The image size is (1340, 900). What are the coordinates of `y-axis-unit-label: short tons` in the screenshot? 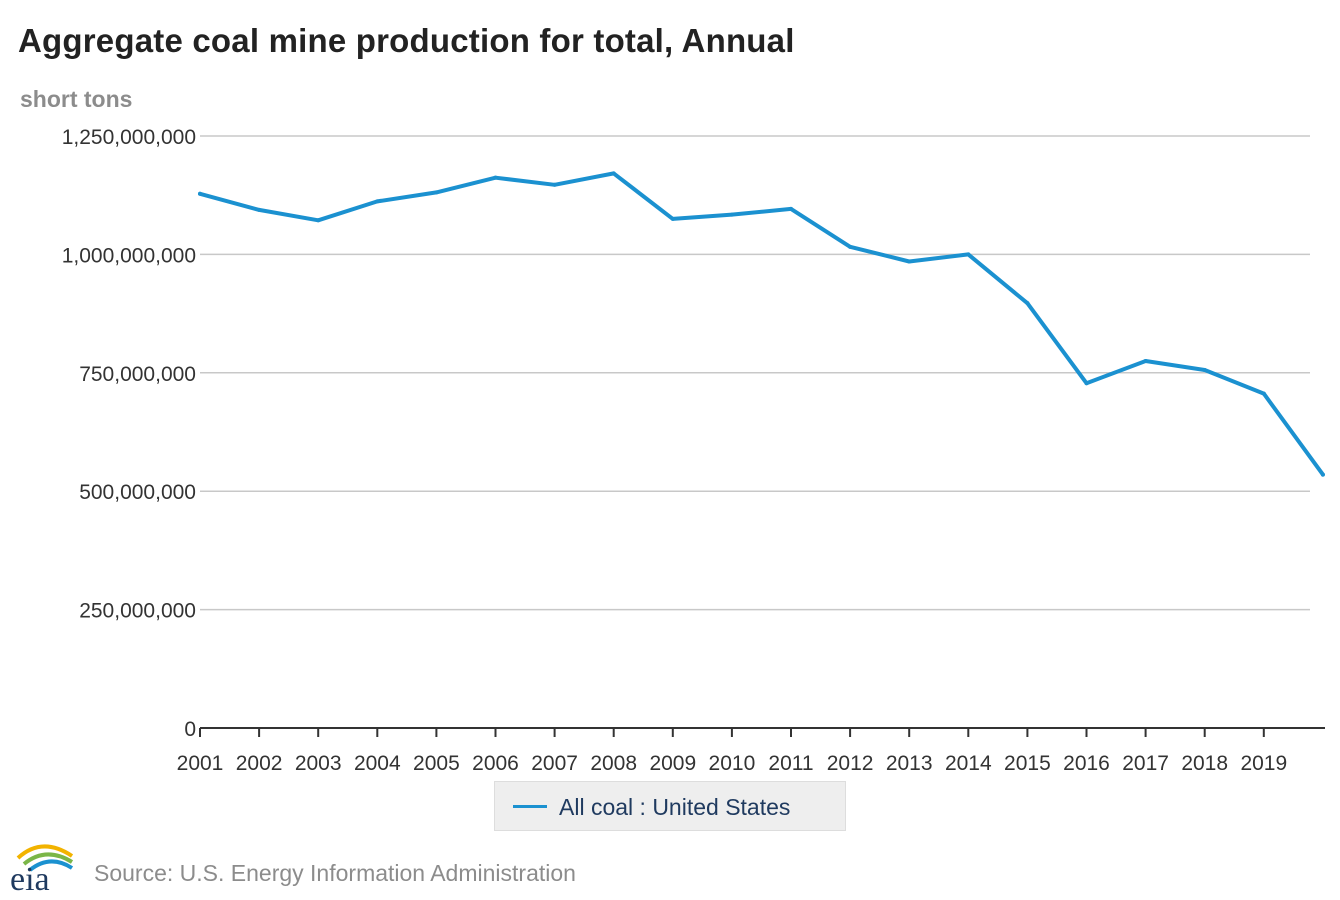 It's located at (76, 99).